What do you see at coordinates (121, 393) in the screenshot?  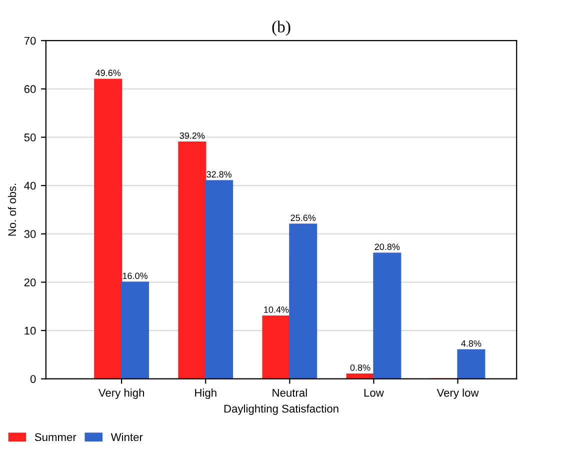 I see `x-tick-label: Very high` at bounding box center [121, 393].